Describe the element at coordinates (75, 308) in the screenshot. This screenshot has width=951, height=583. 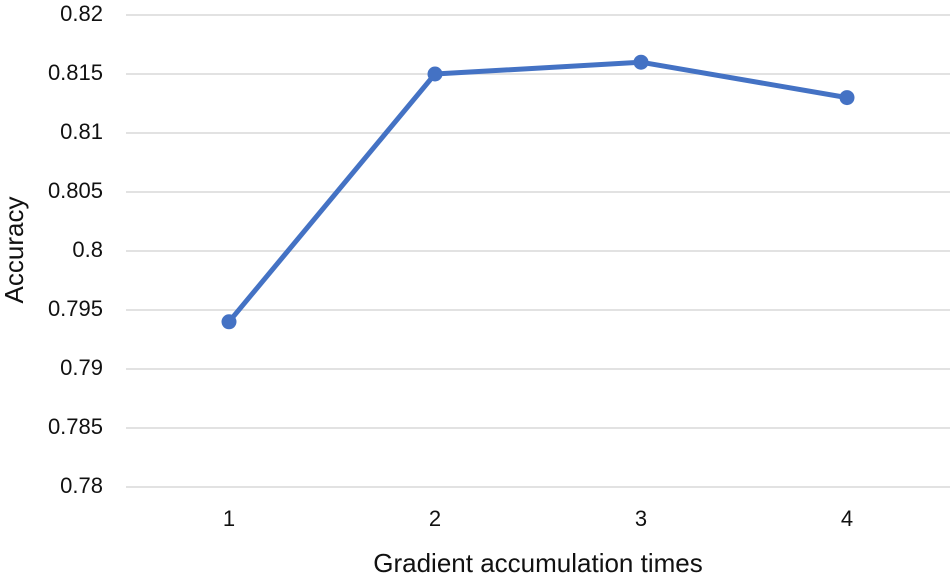
I see `y-tick-label: 0.795` at that location.